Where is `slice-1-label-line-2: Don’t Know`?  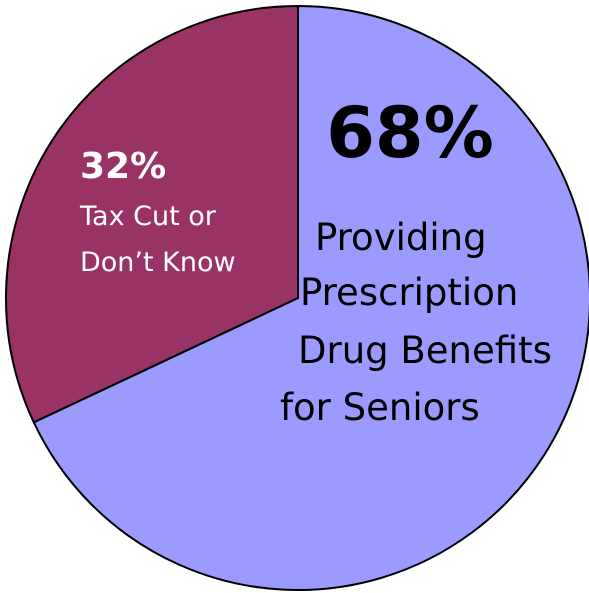 slice-1-label-line-2: Don’t Know is located at coordinates (158, 262).